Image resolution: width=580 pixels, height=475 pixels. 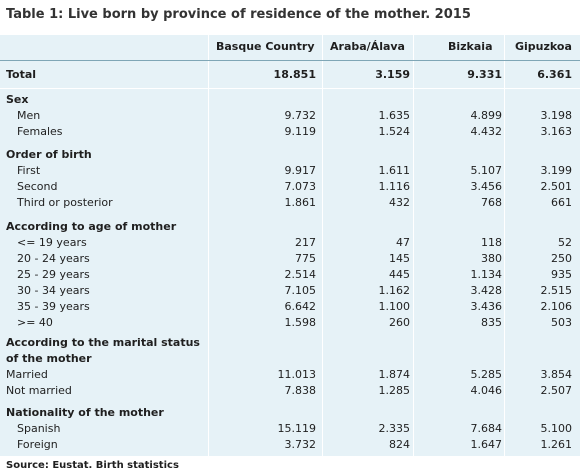 What do you see at coordinates (49, 154) in the screenshot?
I see `row-label-order-of-birth: Order of birth` at bounding box center [49, 154].